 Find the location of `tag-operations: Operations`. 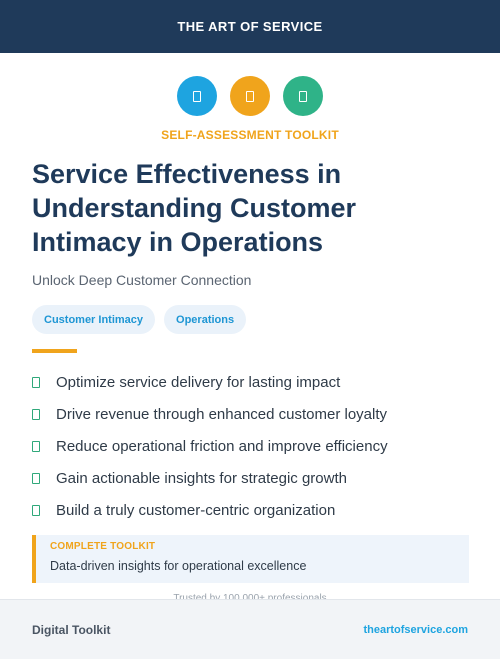

tag-operations: Operations is located at coordinates (205, 319).